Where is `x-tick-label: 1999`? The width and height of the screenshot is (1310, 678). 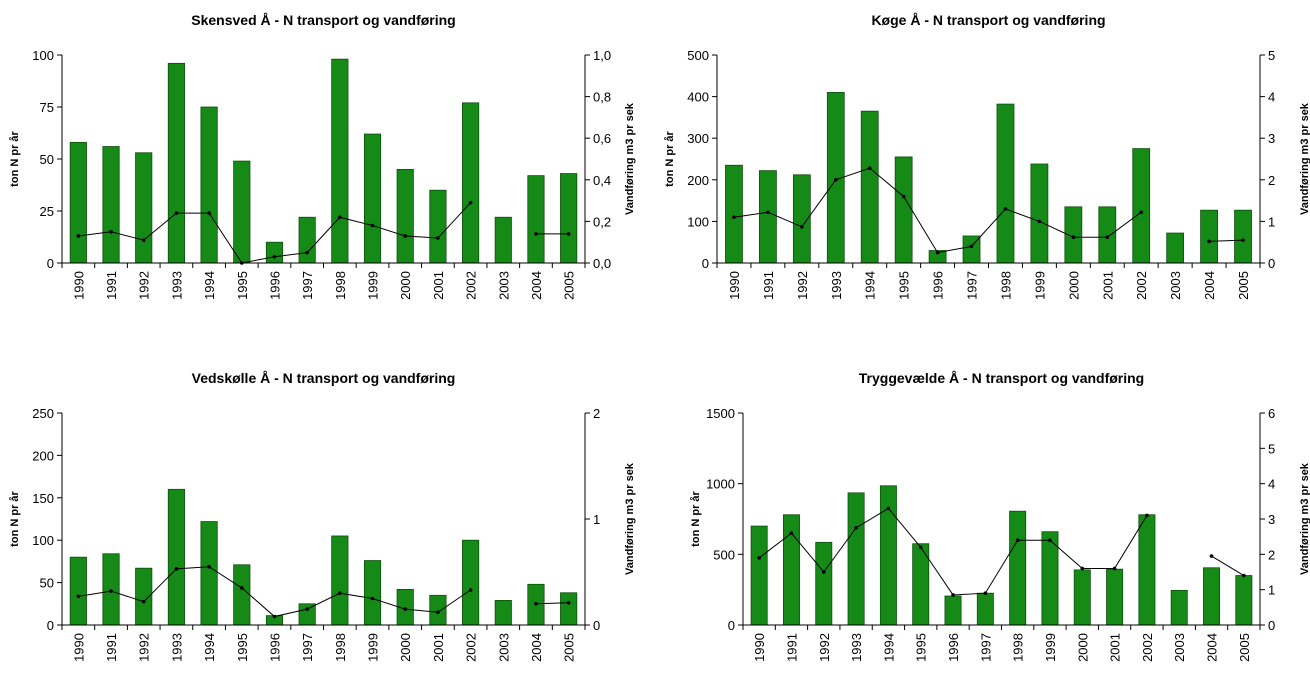 x-tick-label: 1999 is located at coordinates (373, 285).